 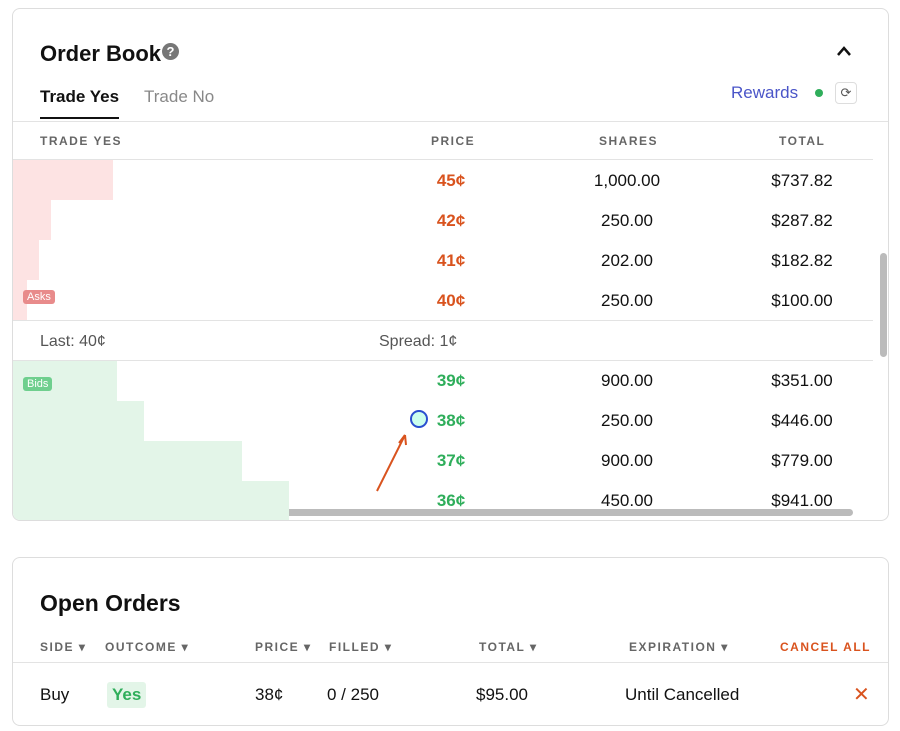 I want to click on ask-cell: $182.82, so click(x=802, y=260).